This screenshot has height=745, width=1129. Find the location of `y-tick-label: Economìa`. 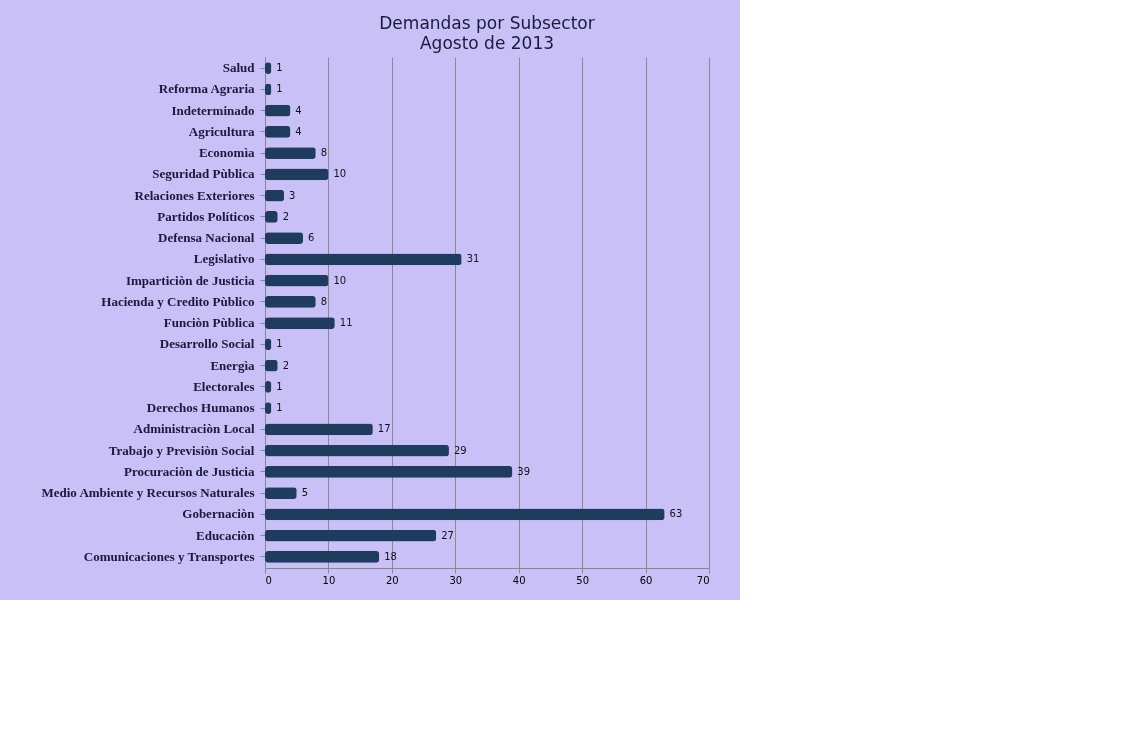

y-tick-label: Economìa is located at coordinates (226, 153).